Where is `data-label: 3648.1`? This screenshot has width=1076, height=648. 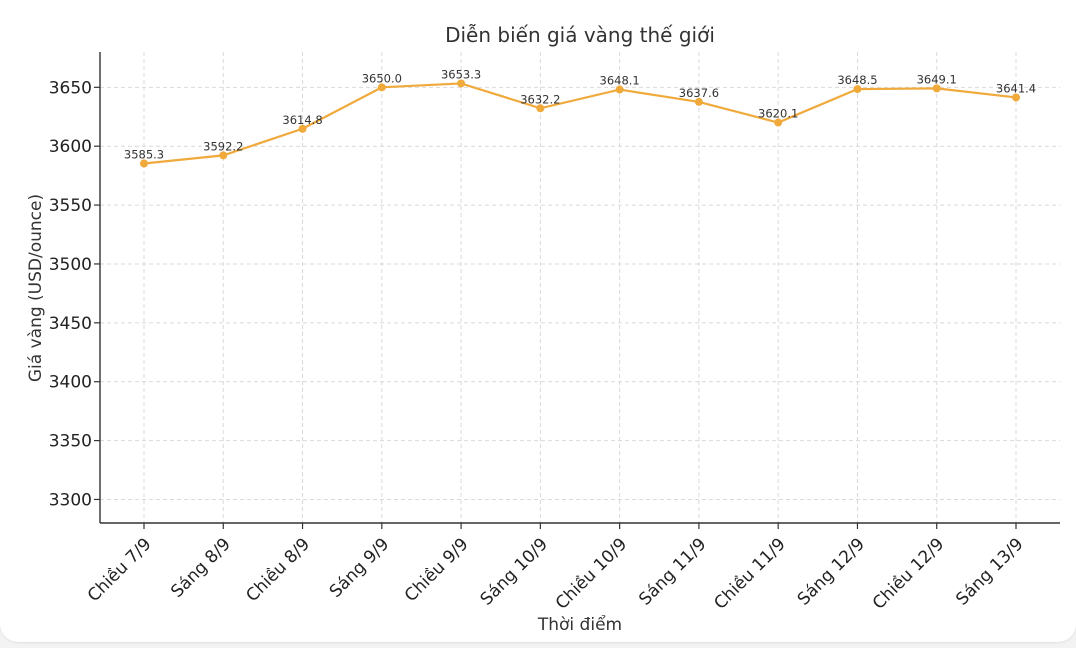
data-label: 3648.1 is located at coordinates (620, 81).